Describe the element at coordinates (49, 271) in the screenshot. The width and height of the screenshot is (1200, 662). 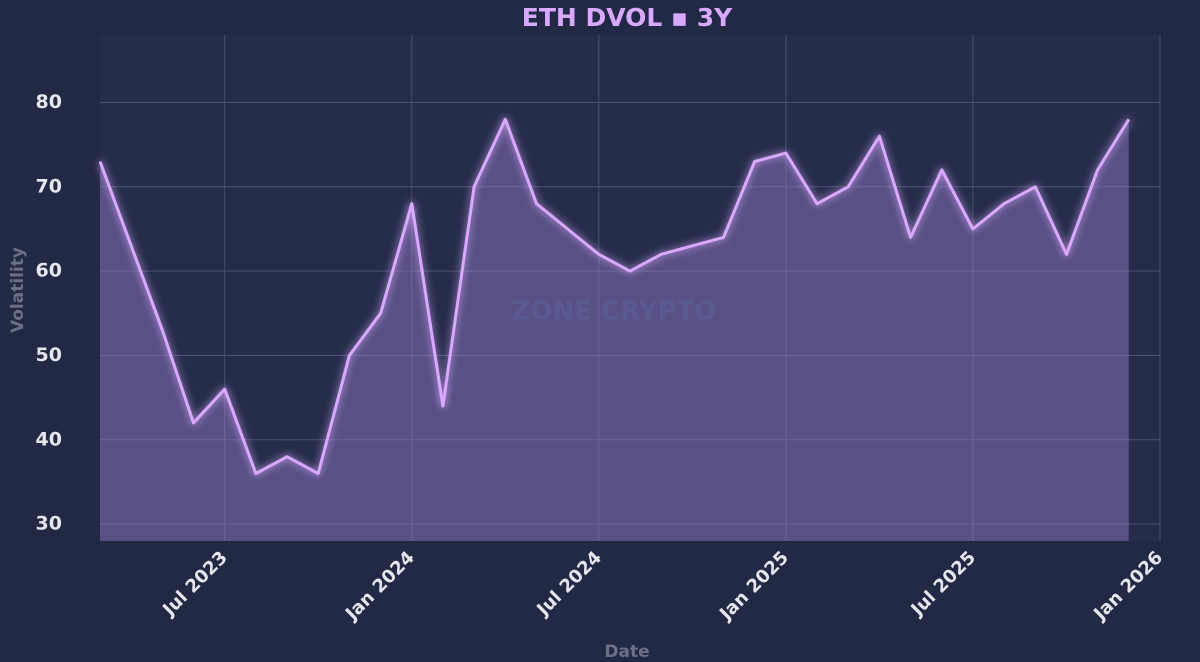
I see `y-tick-label: 60` at that location.